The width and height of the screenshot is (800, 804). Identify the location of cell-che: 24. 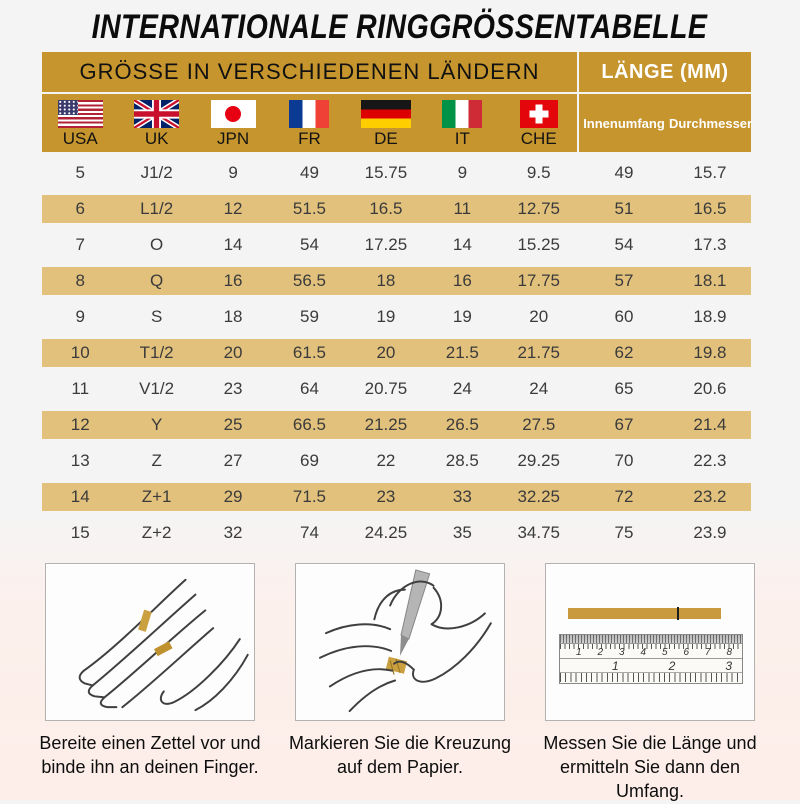
(539, 388).